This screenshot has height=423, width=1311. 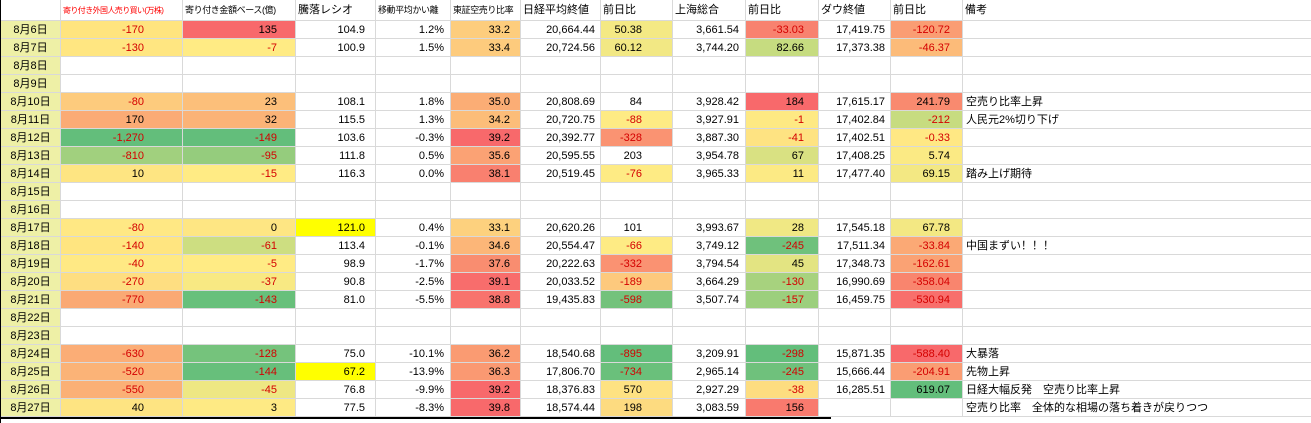 What do you see at coordinates (782, 10) in the screenshot?
I see `column-header-shanghai-change: 前日比` at bounding box center [782, 10].